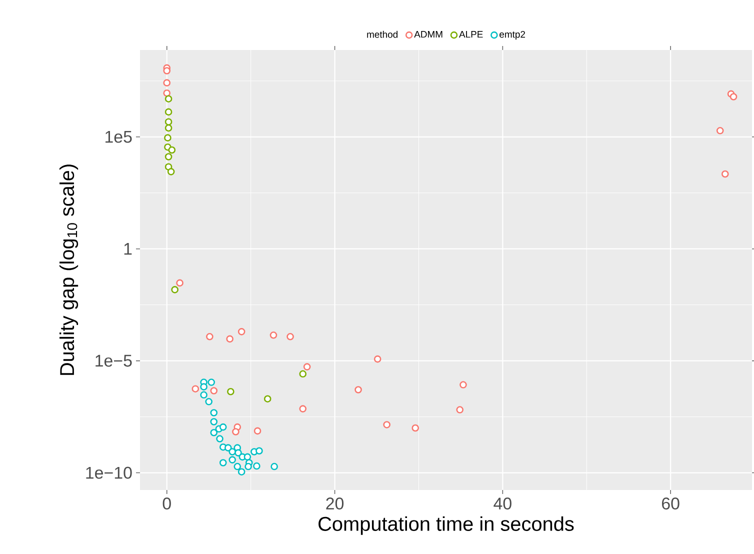 This screenshot has width=754, height=554. What do you see at coordinates (503, 504) in the screenshot?
I see `x-tick-label: 40` at bounding box center [503, 504].